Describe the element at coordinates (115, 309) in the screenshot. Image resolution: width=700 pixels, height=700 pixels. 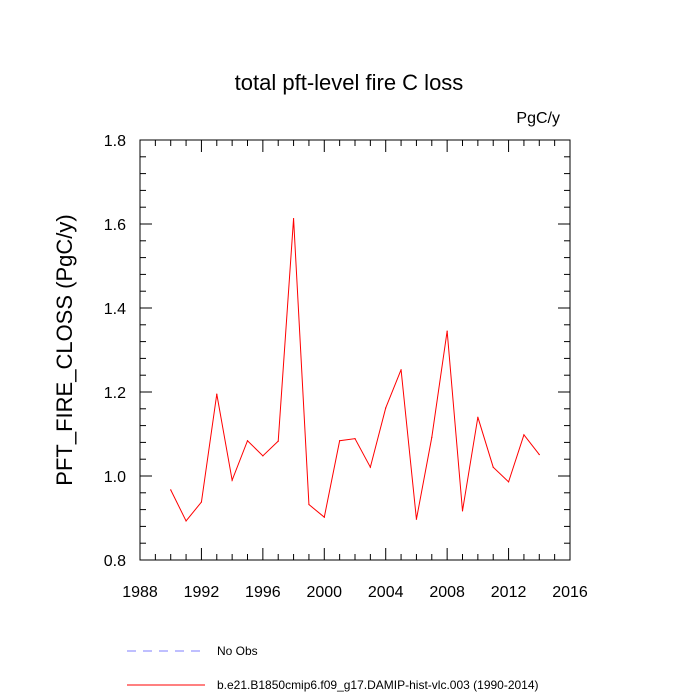
I see `y-tick-label: 1.4` at that location.